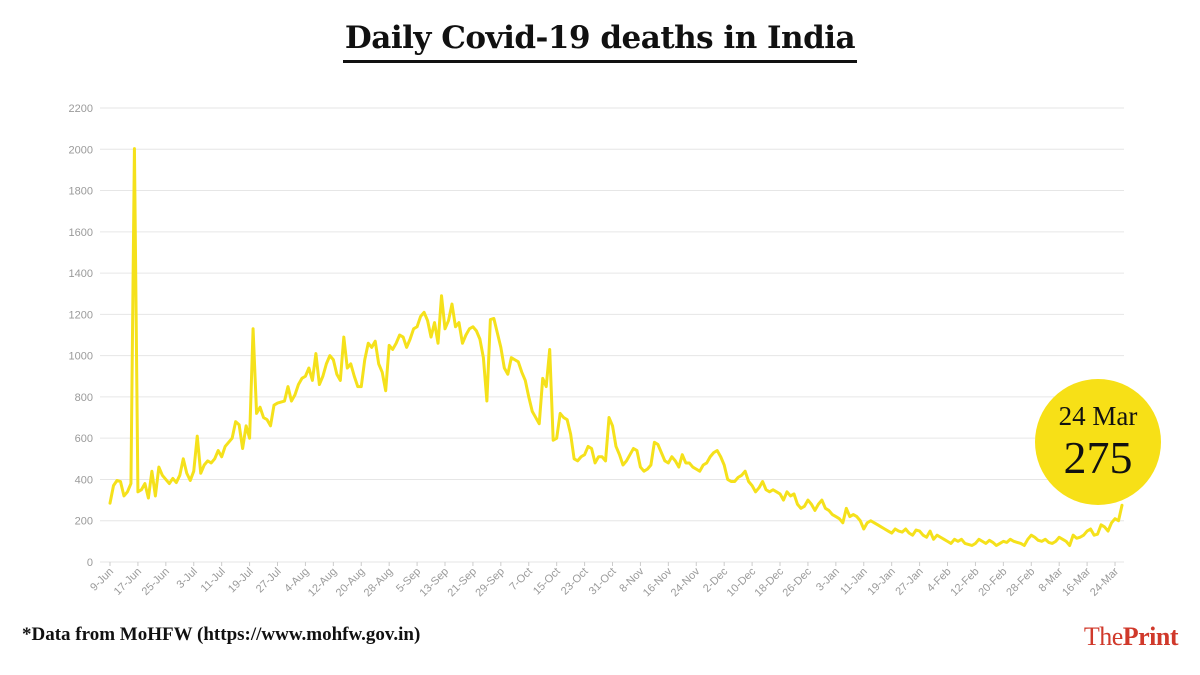  Describe the element at coordinates (882, 582) in the screenshot. I see `x-tick-label: 19-Jan` at that location.